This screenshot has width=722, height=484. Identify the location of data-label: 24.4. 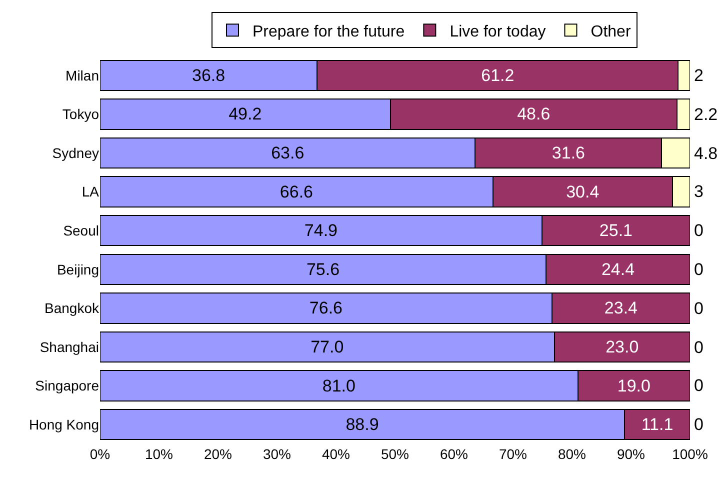
(618, 269).